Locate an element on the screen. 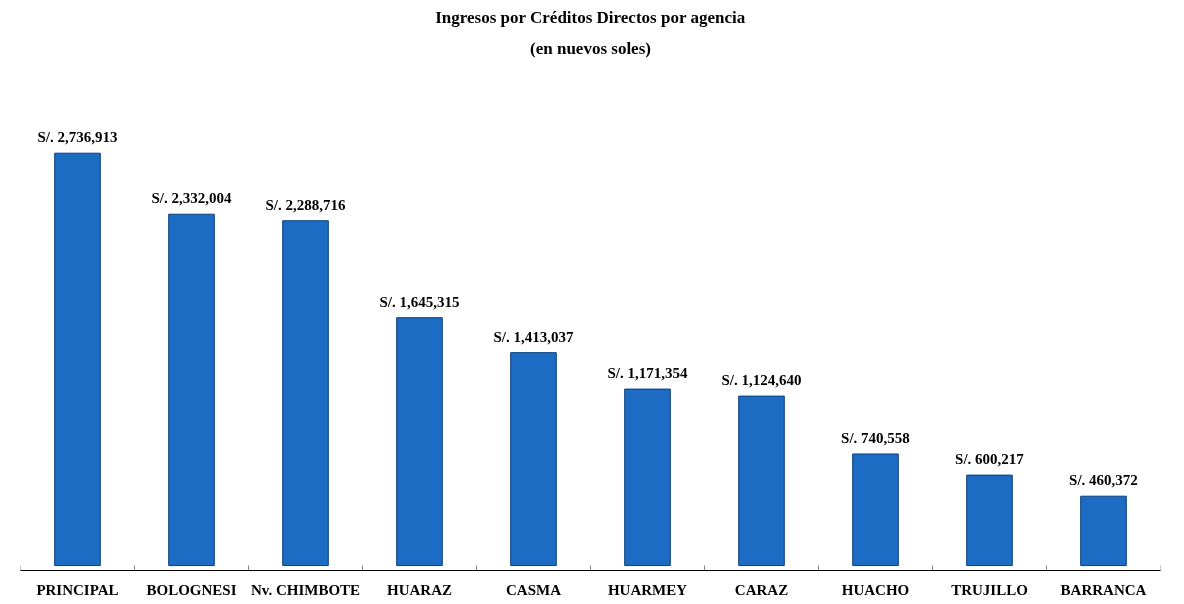  x-tick-label: BARRANCA is located at coordinates (1103, 589).